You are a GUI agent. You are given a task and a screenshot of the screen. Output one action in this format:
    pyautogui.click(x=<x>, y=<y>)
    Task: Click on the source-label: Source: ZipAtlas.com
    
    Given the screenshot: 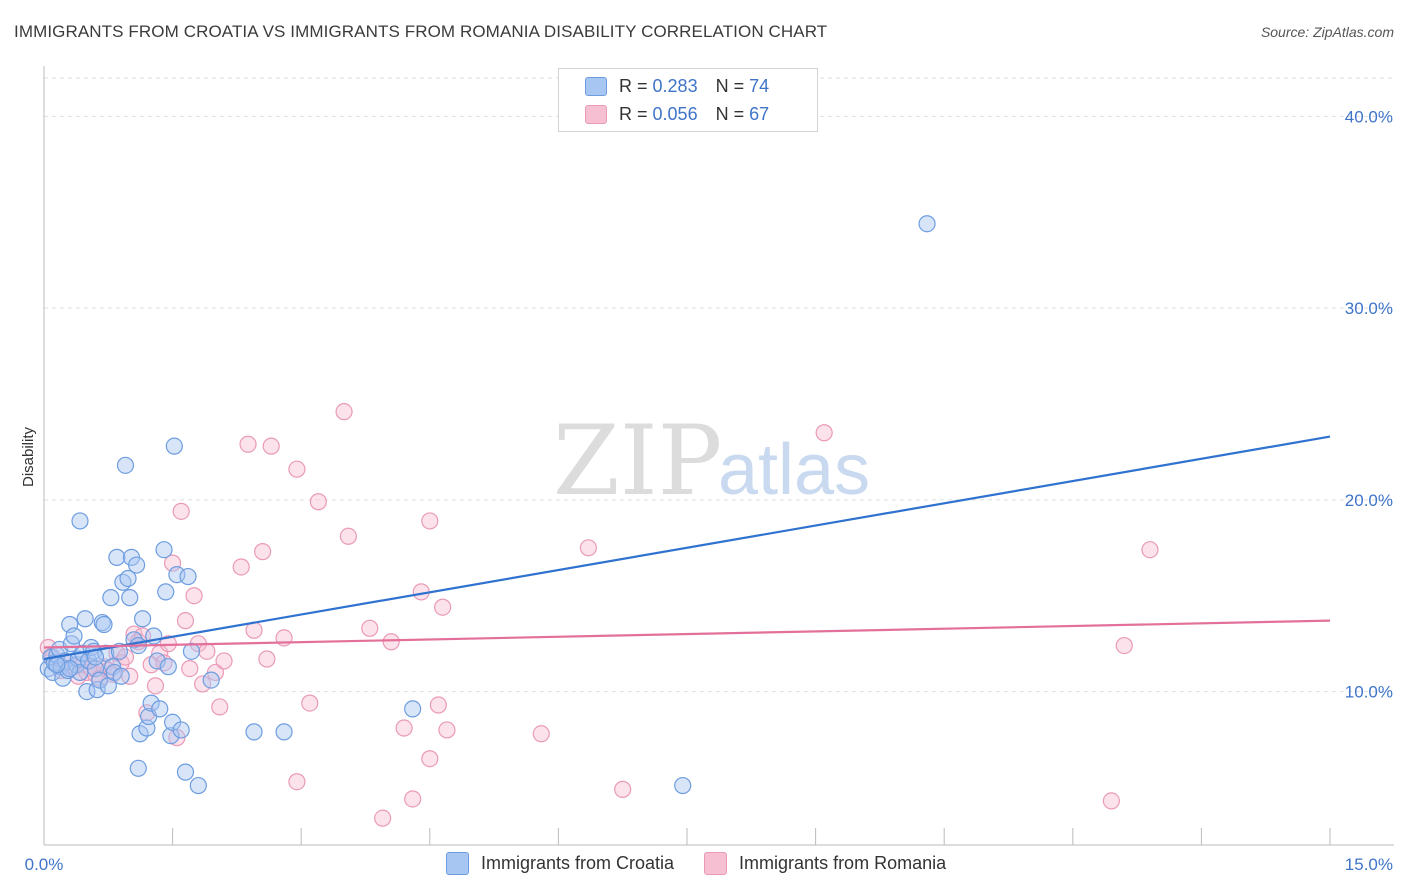 What is the action you would take?
    pyautogui.click(x=1327, y=32)
    